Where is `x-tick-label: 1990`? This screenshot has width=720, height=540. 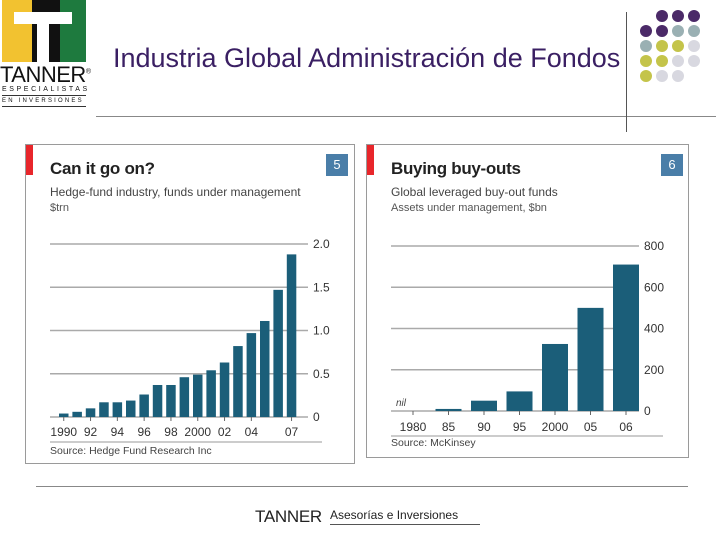
x-tick-label: 1990 is located at coordinates (63, 432).